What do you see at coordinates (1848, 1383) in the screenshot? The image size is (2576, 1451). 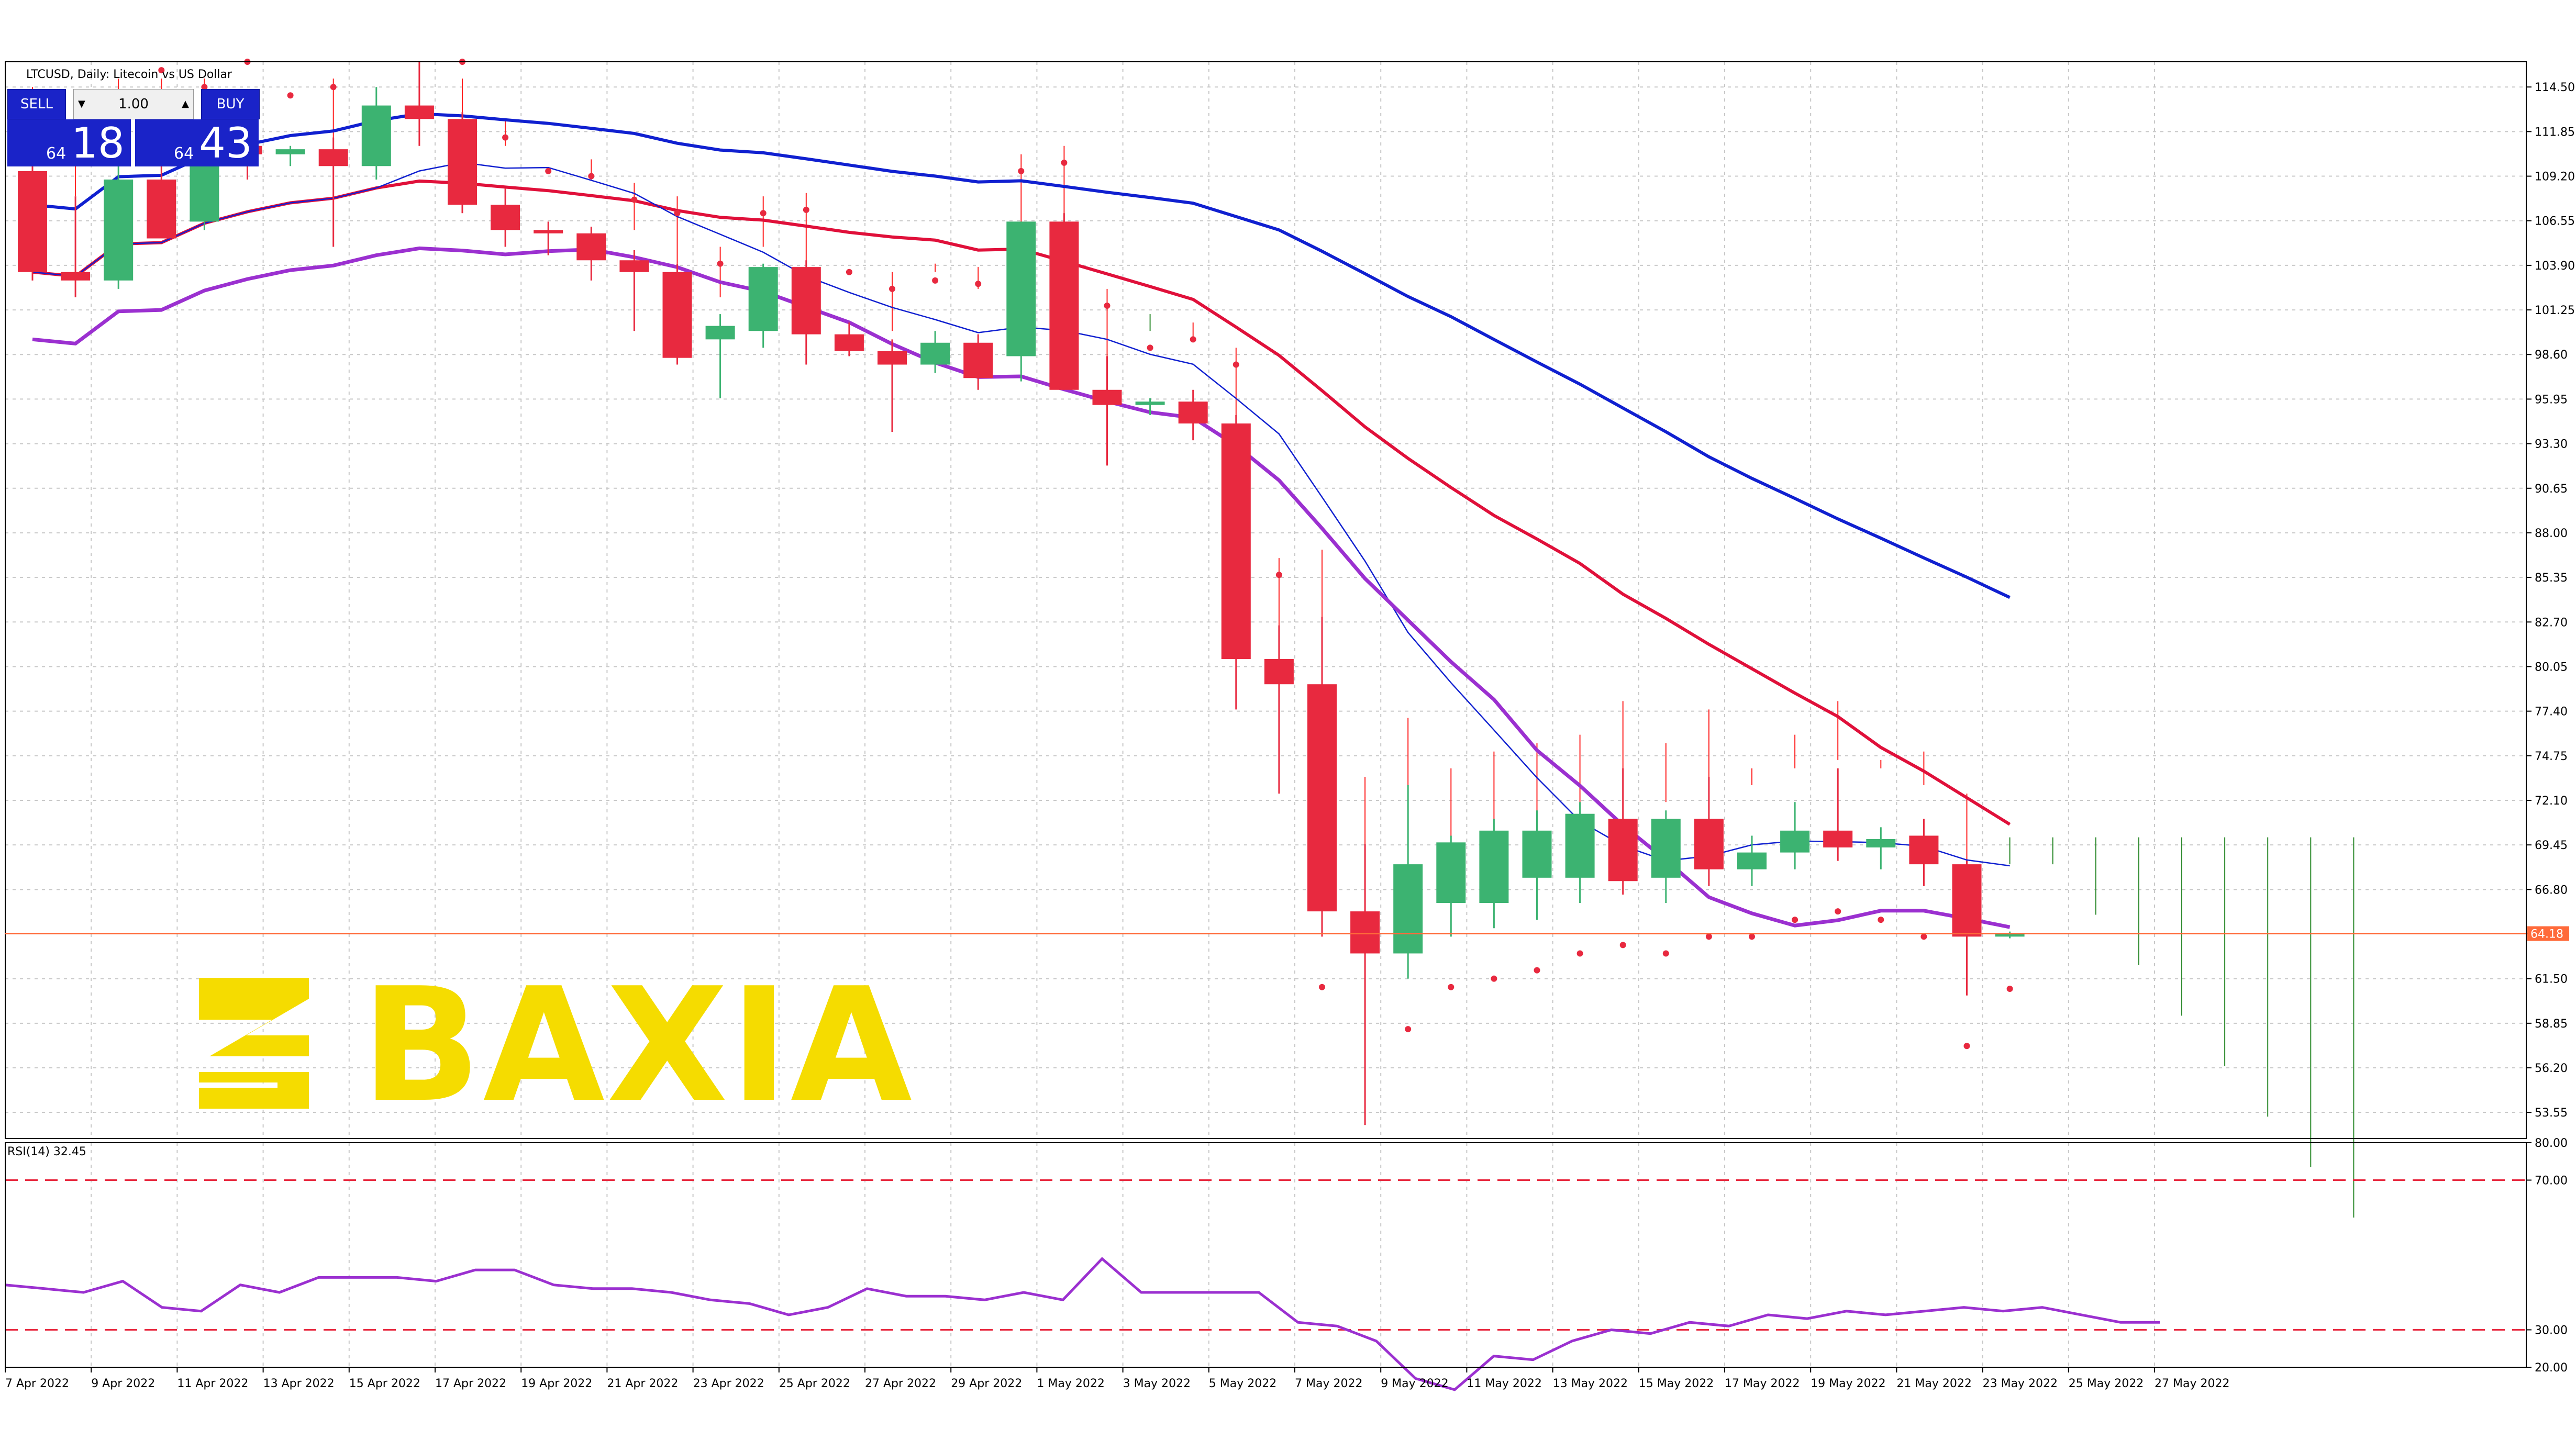 I see `x-tick-label: 19 May 2022` at bounding box center [1848, 1383].